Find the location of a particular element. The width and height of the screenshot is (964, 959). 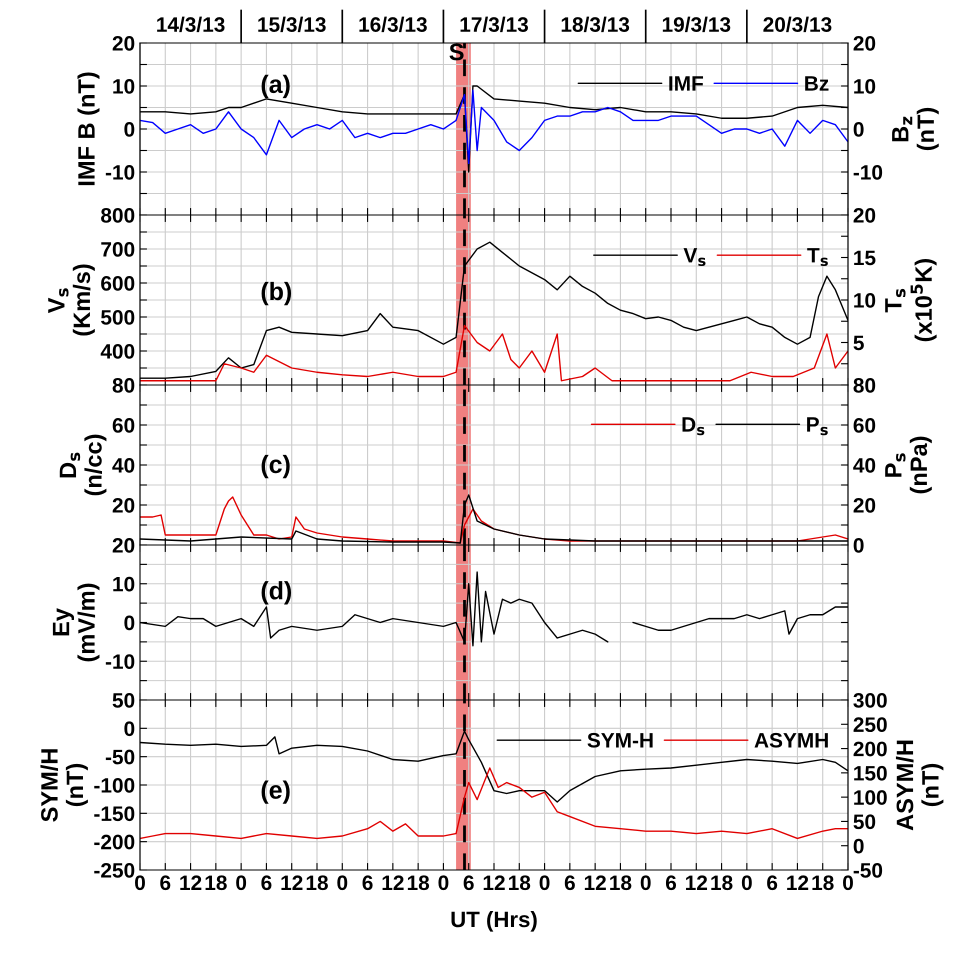

y-tick-label: 40 is located at coordinates (123, 465).